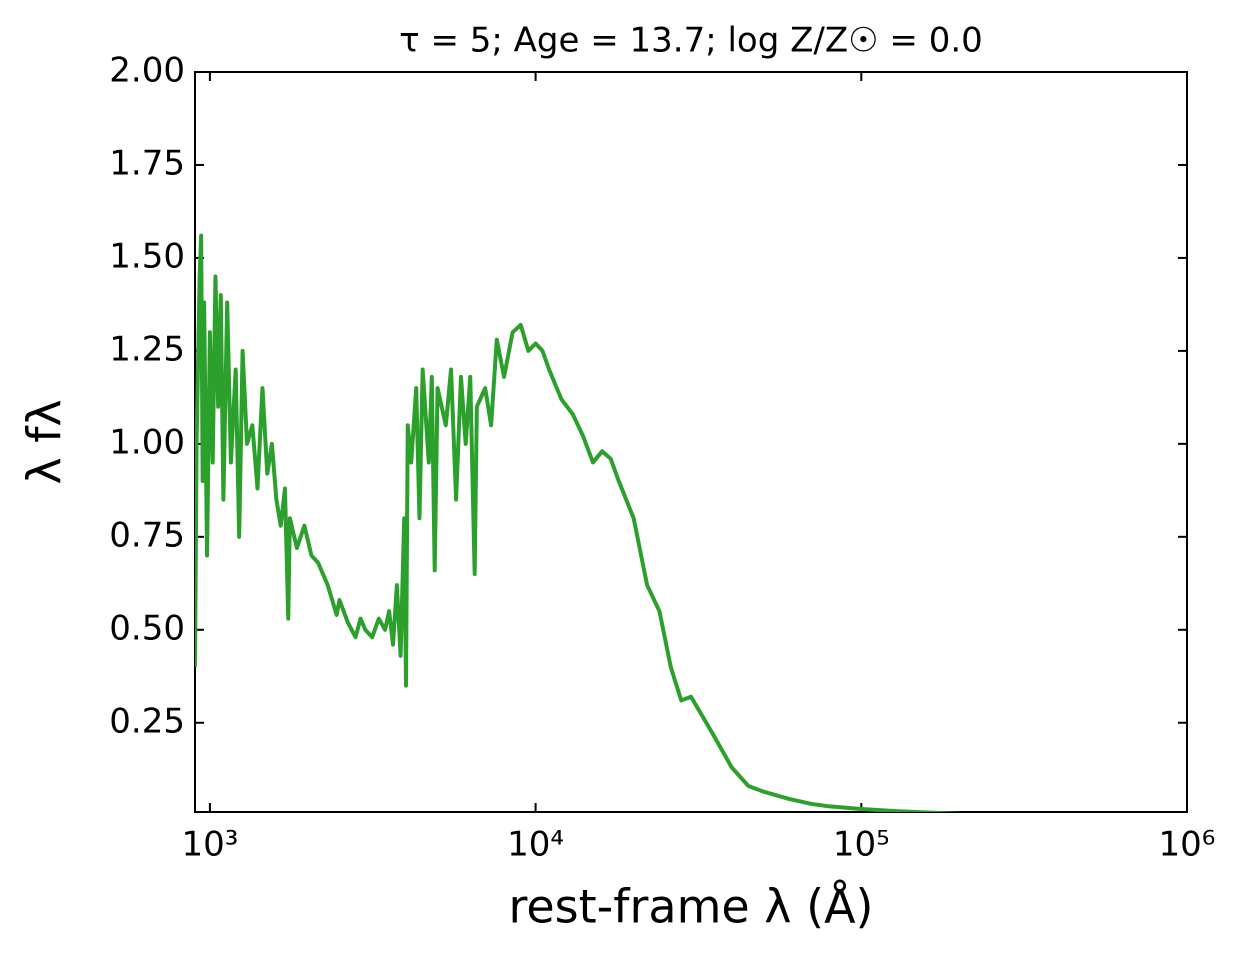 The width and height of the screenshot is (1245, 959). What do you see at coordinates (691, 41) in the screenshot?
I see `chart-title: τ = 5; Age = 13.7; log Z/Z☉ = 0.0` at bounding box center [691, 41].